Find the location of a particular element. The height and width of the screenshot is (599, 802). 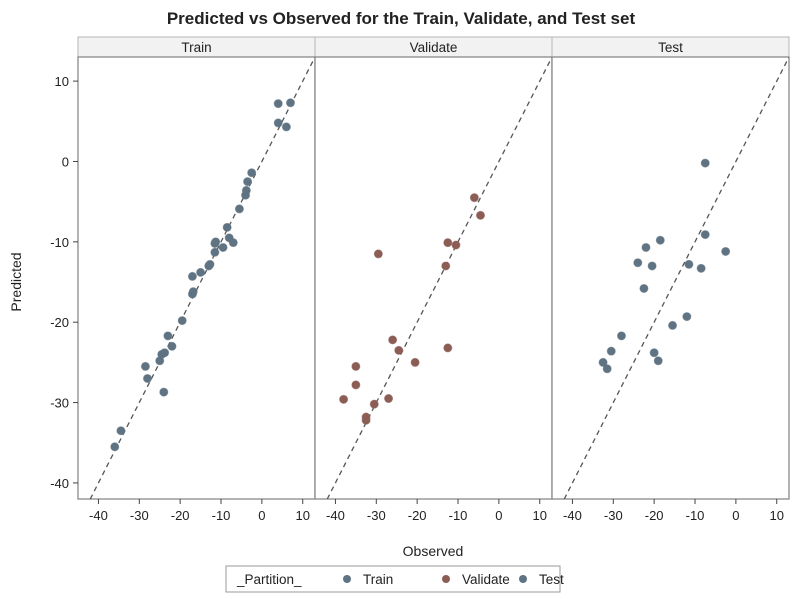

legend: _Partition_ Train Validate Test is located at coordinates (394, 579).